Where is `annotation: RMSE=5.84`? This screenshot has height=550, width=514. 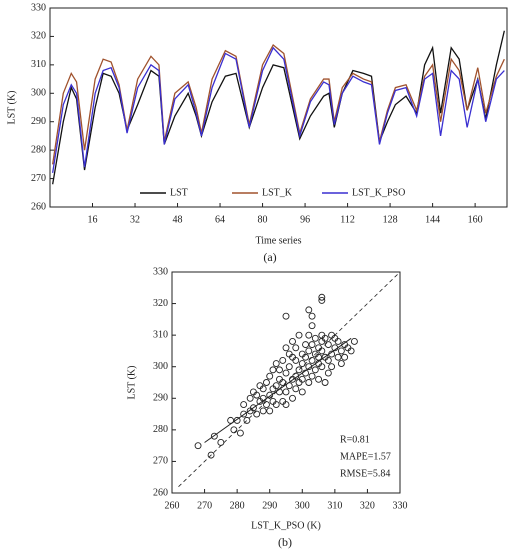 annotation: RMSE=5.84 is located at coordinates (365, 473).